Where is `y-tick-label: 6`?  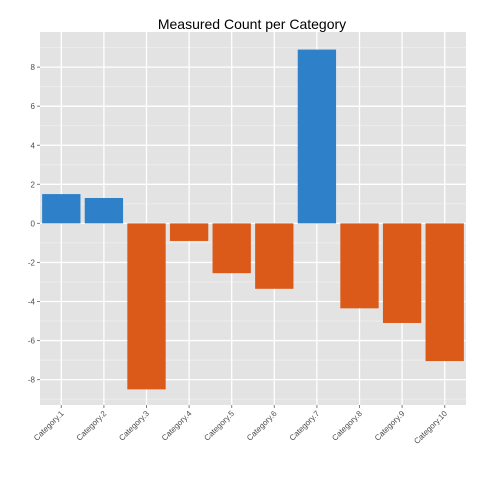
y-tick-label: 6 is located at coordinates (33, 106).